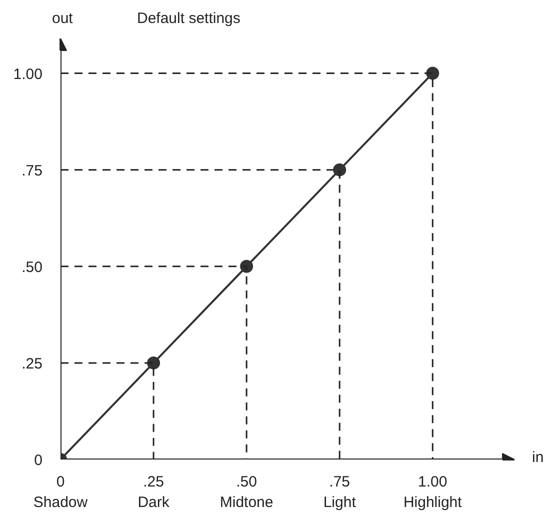  I want to click on y-axis-title: out, so click(62, 19).